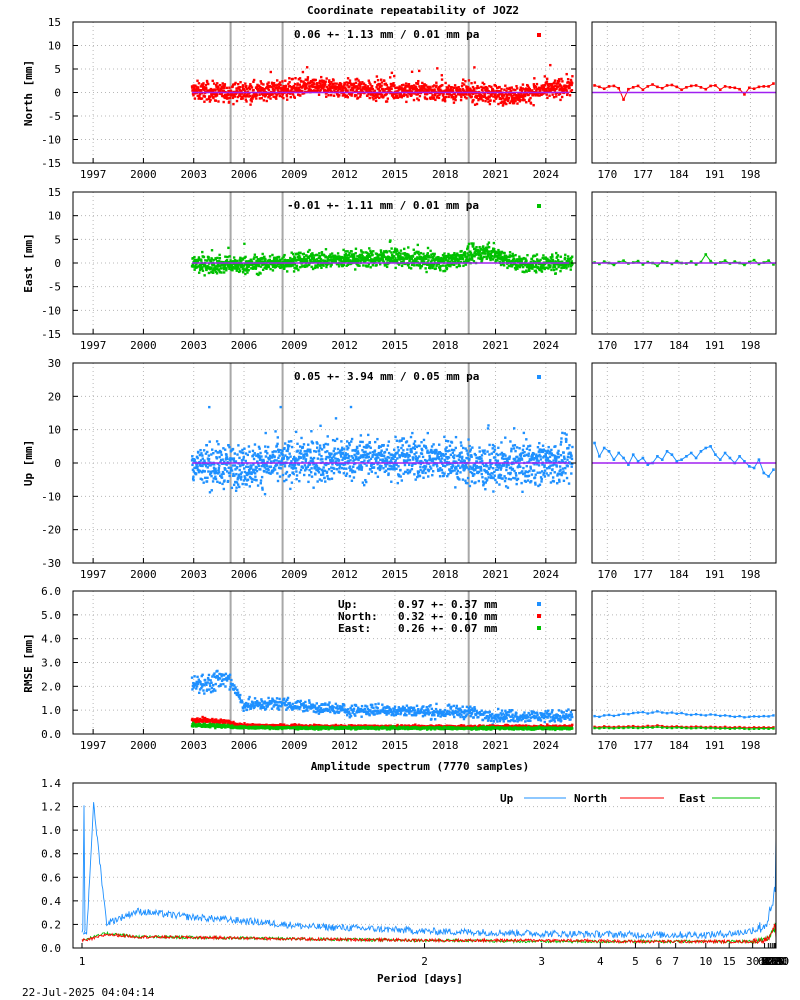 Image resolution: width=800 pixels, height=1000 pixels. I want to click on north-xtick-label: 2015, so click(395, 174).